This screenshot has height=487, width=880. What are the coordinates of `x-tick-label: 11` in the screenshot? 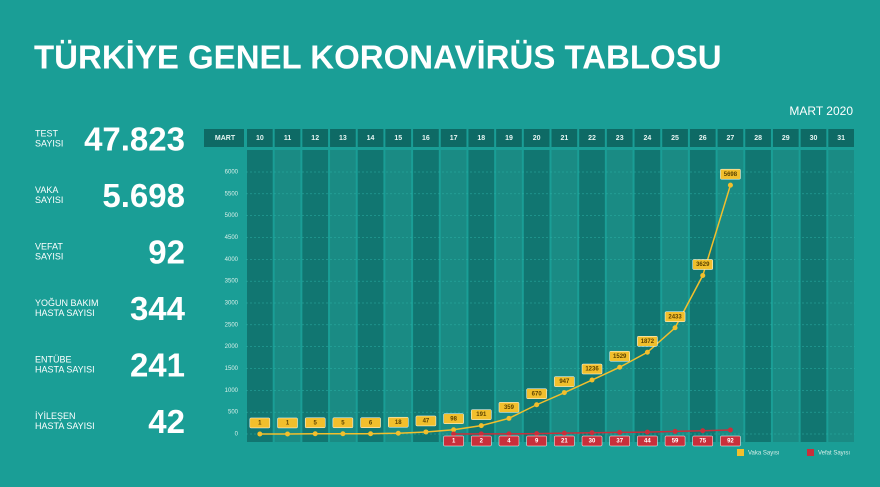 It's located at (288, 138).